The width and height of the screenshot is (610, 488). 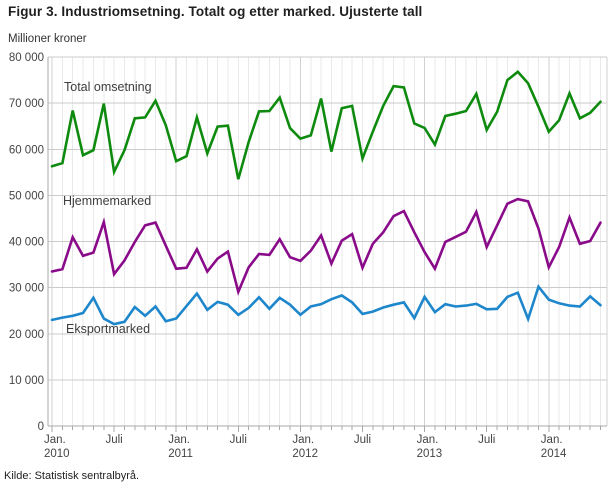 What do you see at coordinates (326, 304) in the screenshot?
I see `series-line-eksportmarked` at bounding box center [326, 304].